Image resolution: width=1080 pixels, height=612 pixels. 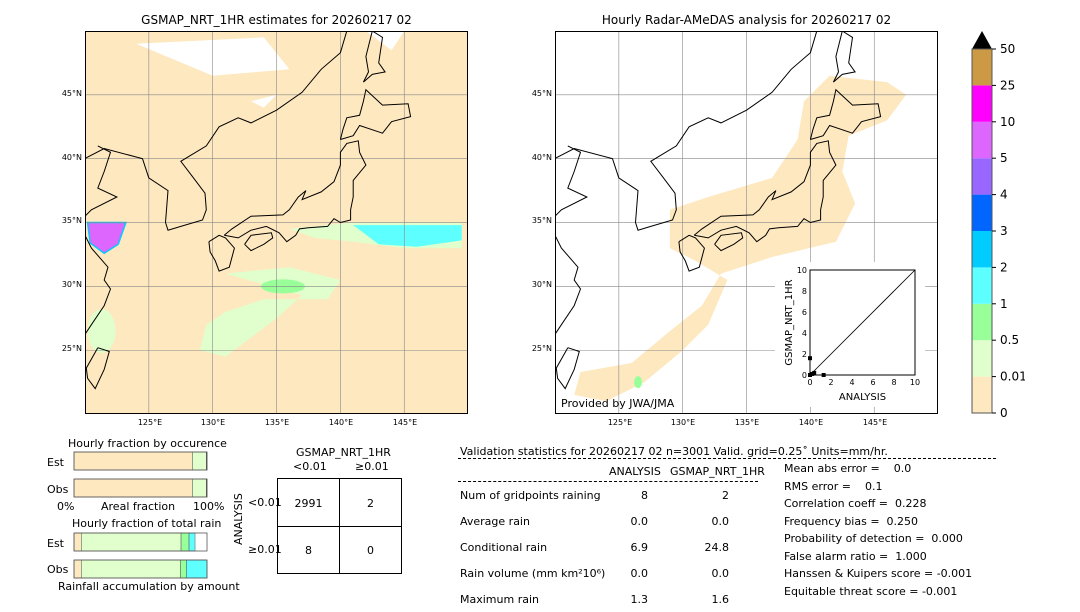 I want to click on coastline-honshu, so click(x=765, y=191).